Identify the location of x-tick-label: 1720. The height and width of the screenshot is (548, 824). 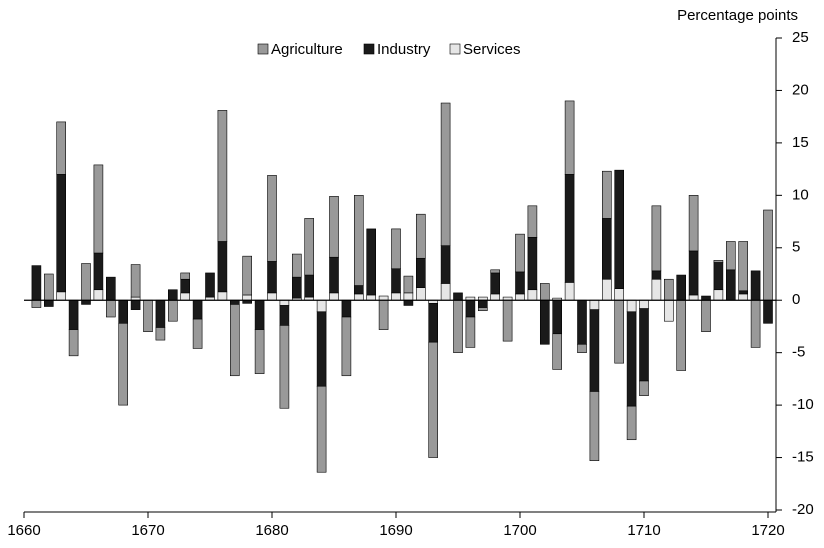
(767, 530).